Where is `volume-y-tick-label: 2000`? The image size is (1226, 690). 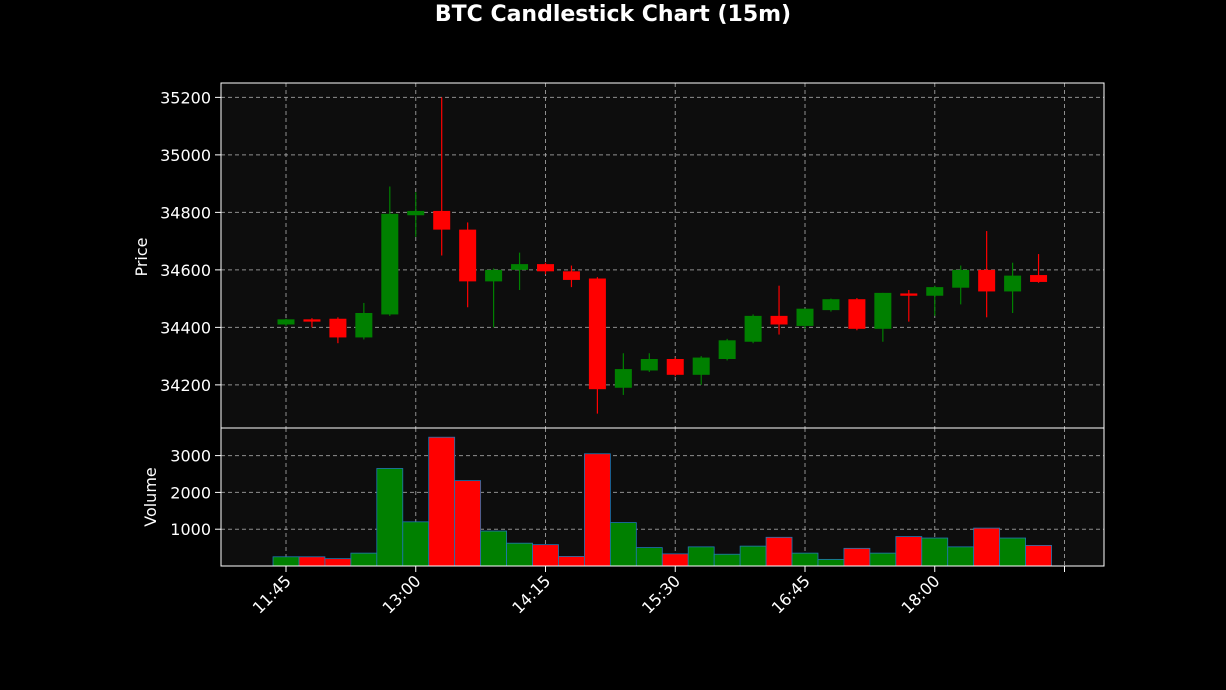 volume-y-tick-label: 2000 is located at coordinates (190, 492).